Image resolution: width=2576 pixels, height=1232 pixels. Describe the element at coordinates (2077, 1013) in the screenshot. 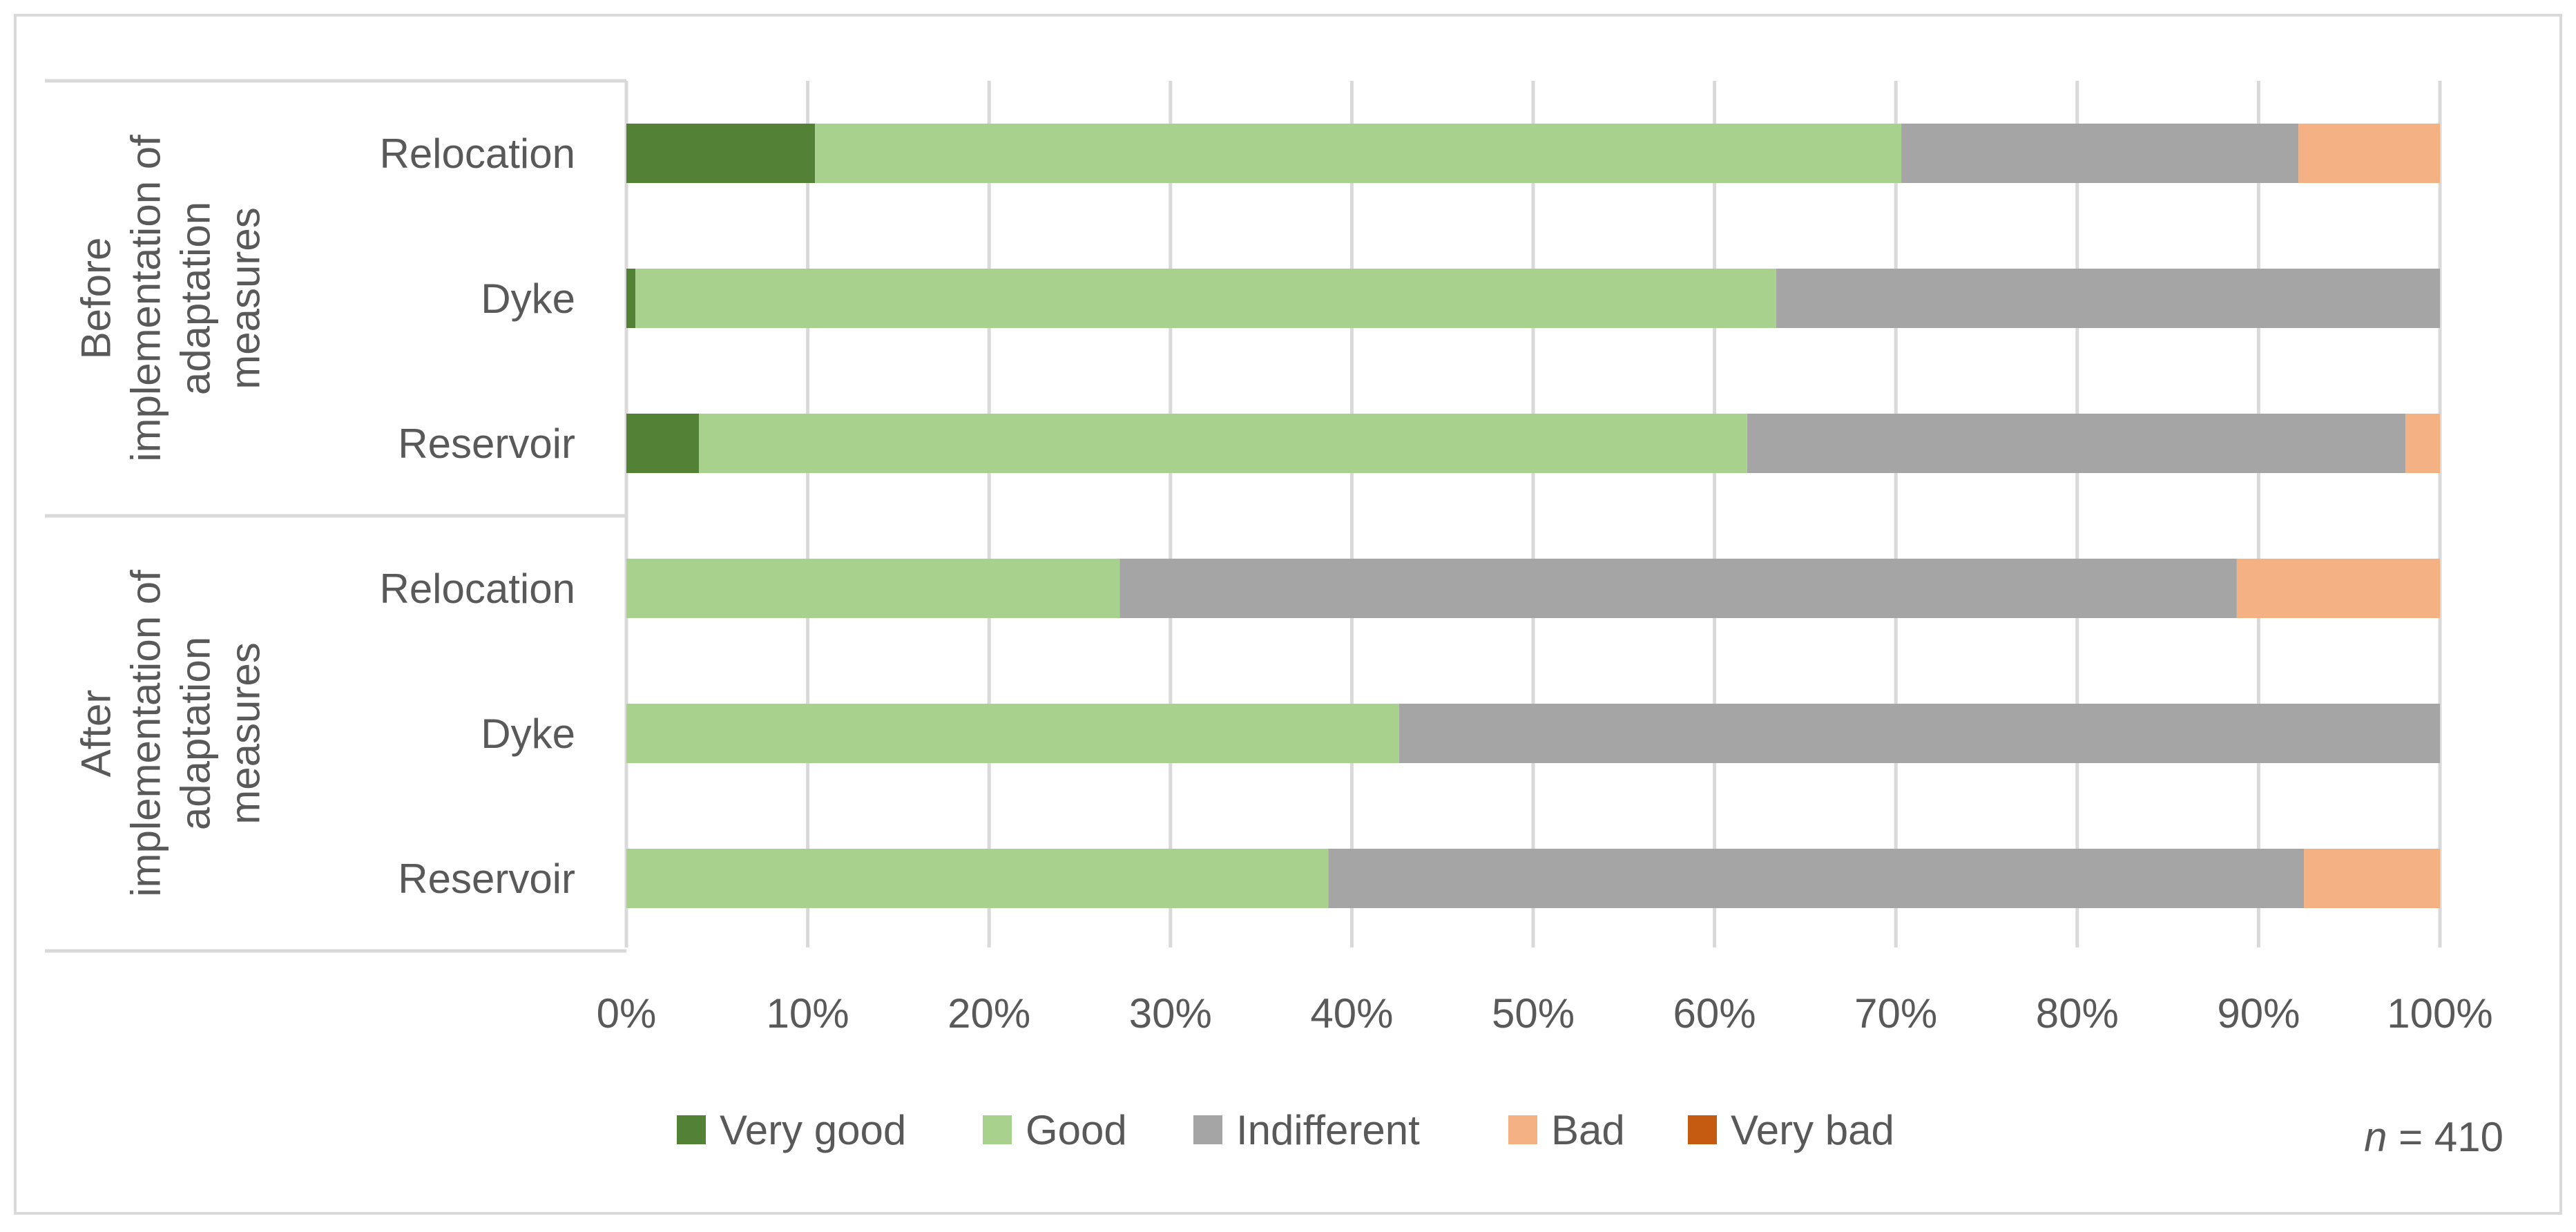

I see `x-tick-label: 80%` at that location.